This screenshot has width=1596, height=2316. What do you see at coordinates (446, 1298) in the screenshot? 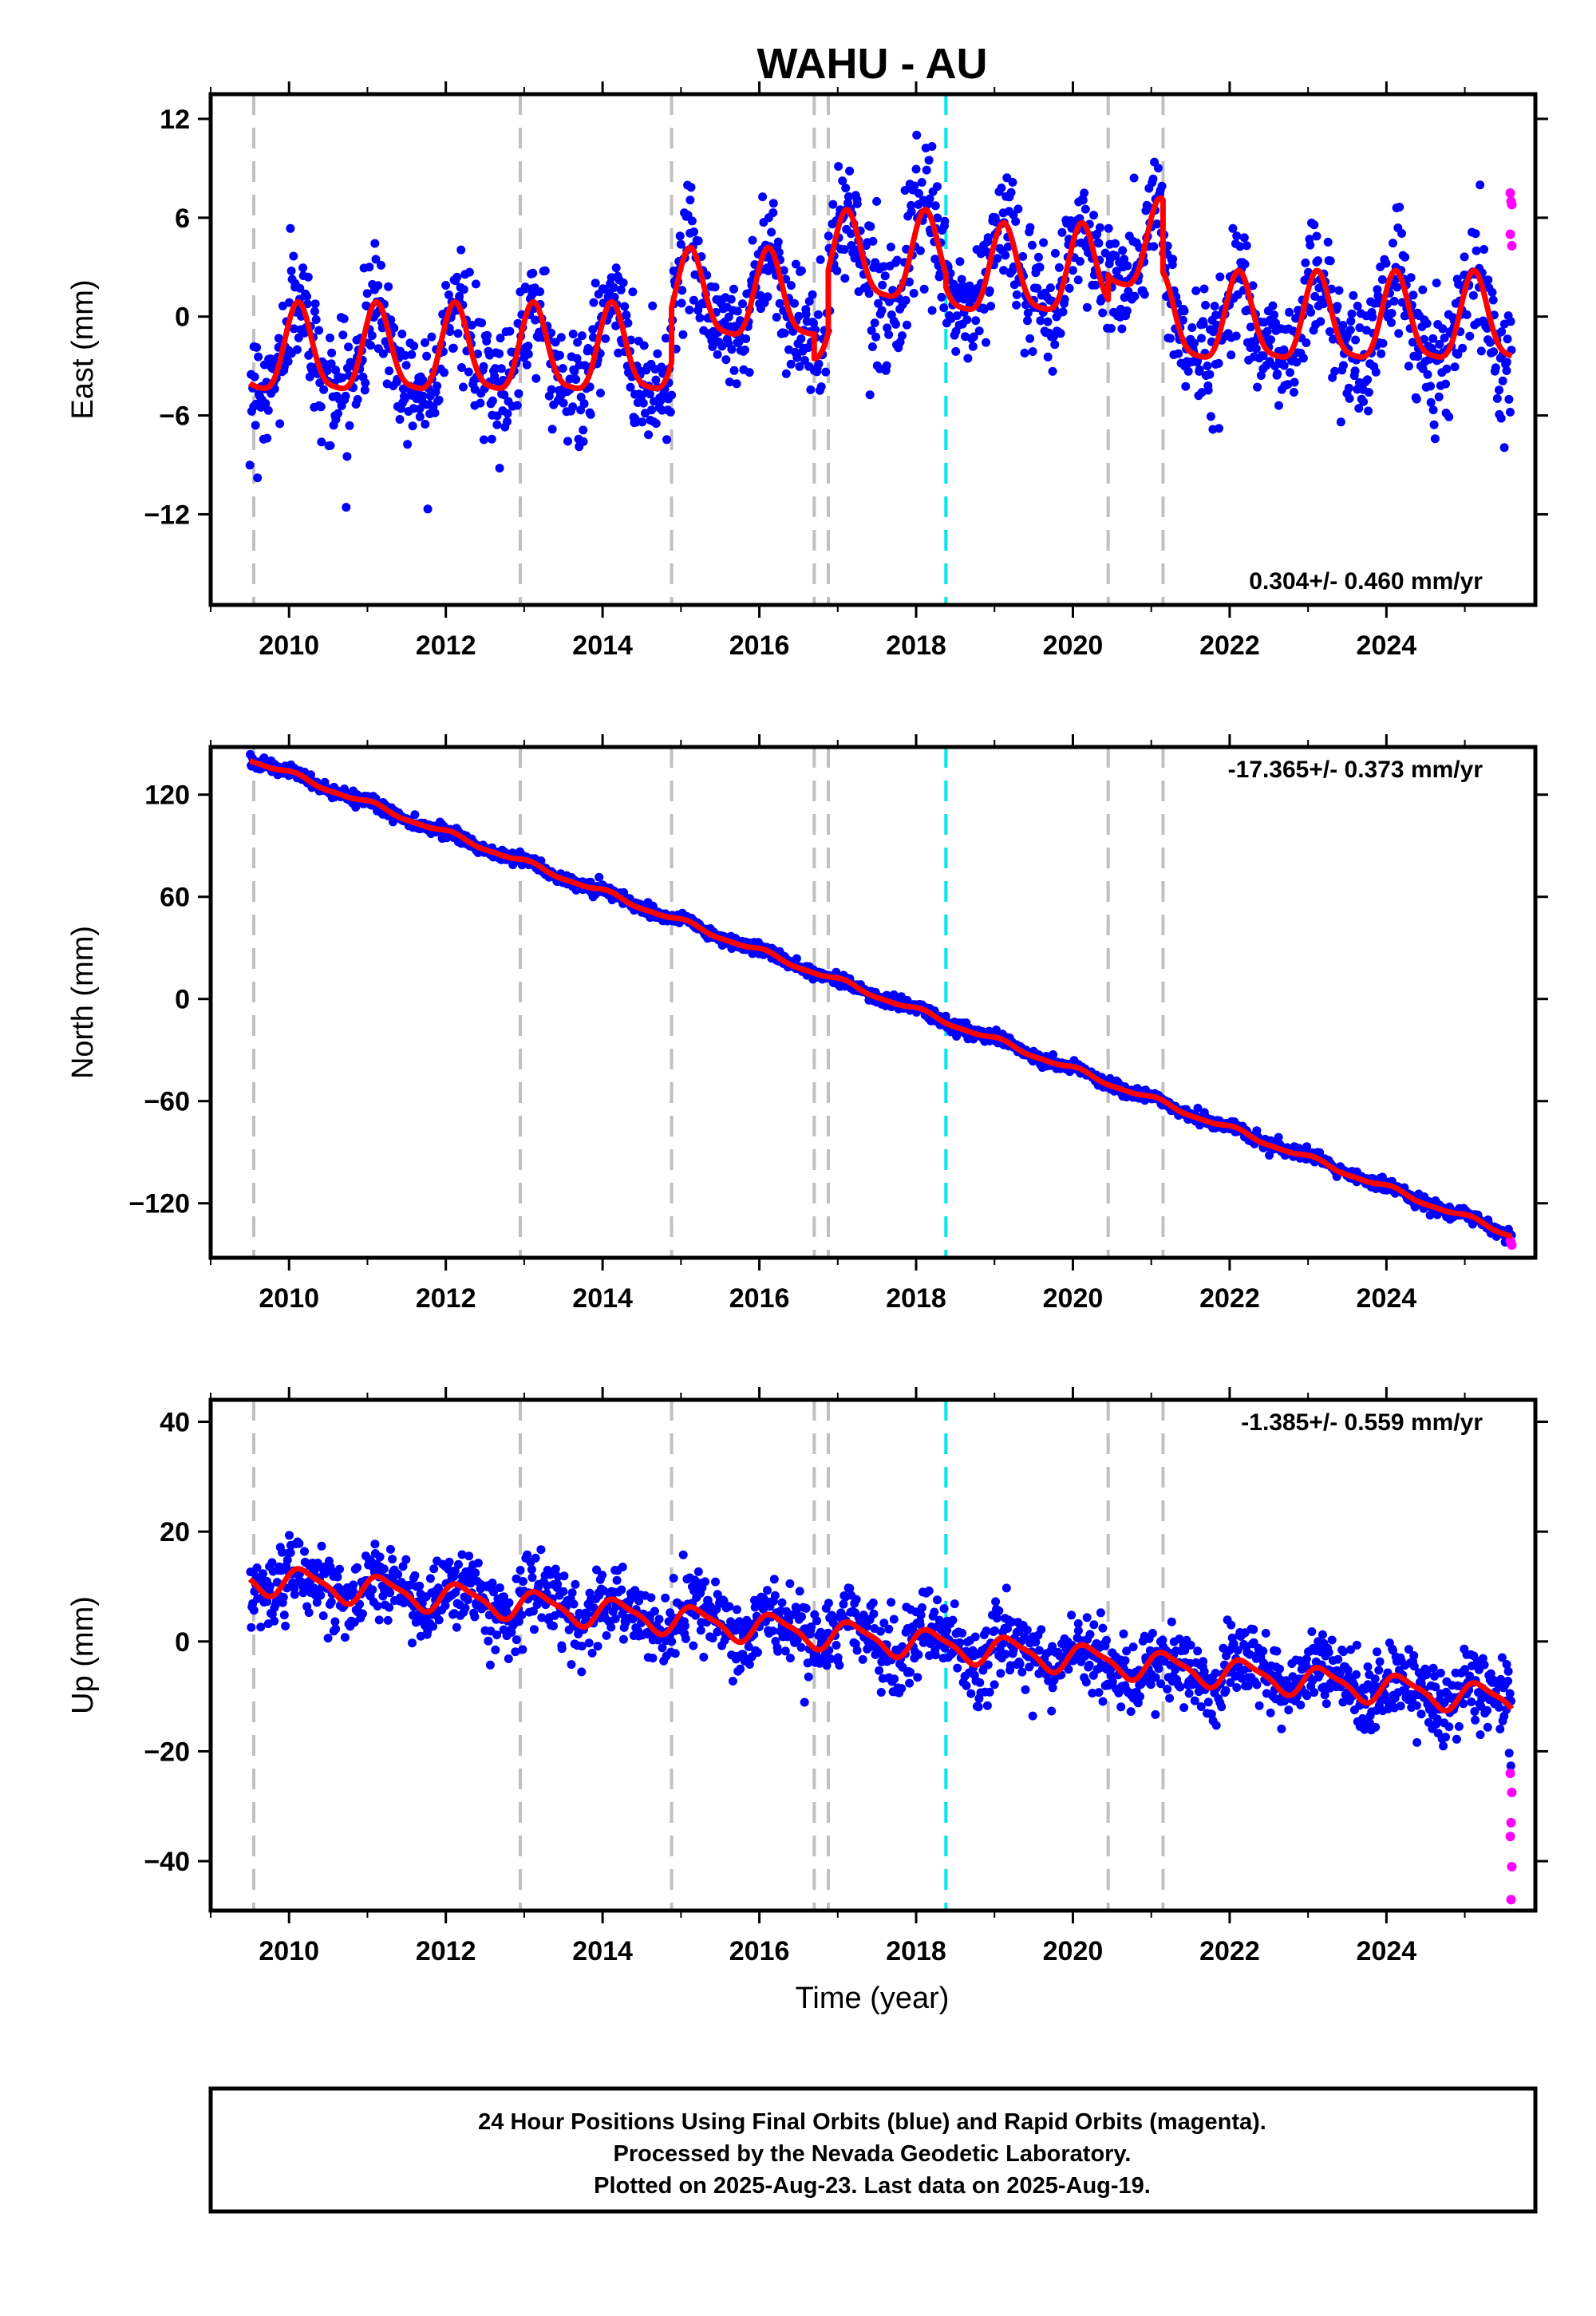
I see `north-xtick-label: 2012` at bounding box center [446, 1298].